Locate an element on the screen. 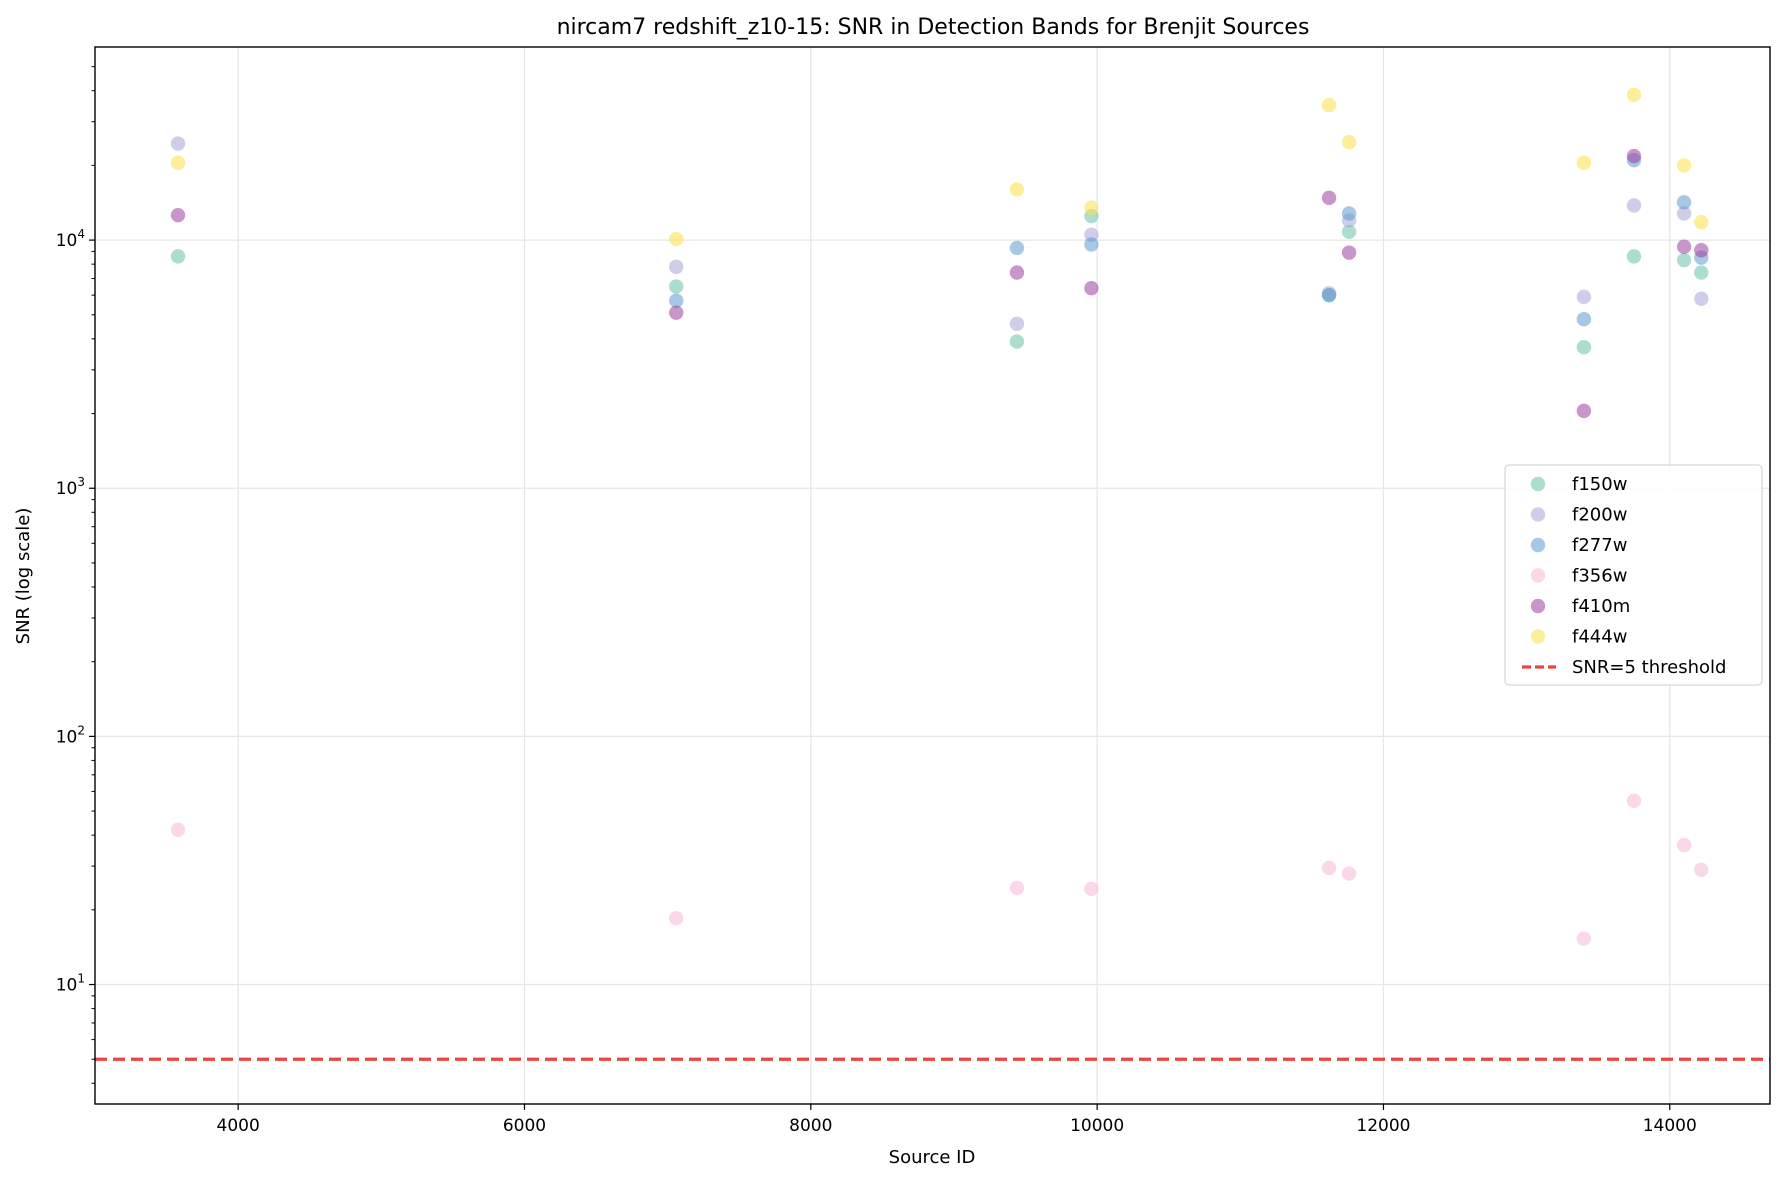  x-tick-label: 14000 is located at coordinates (1670, 1126).